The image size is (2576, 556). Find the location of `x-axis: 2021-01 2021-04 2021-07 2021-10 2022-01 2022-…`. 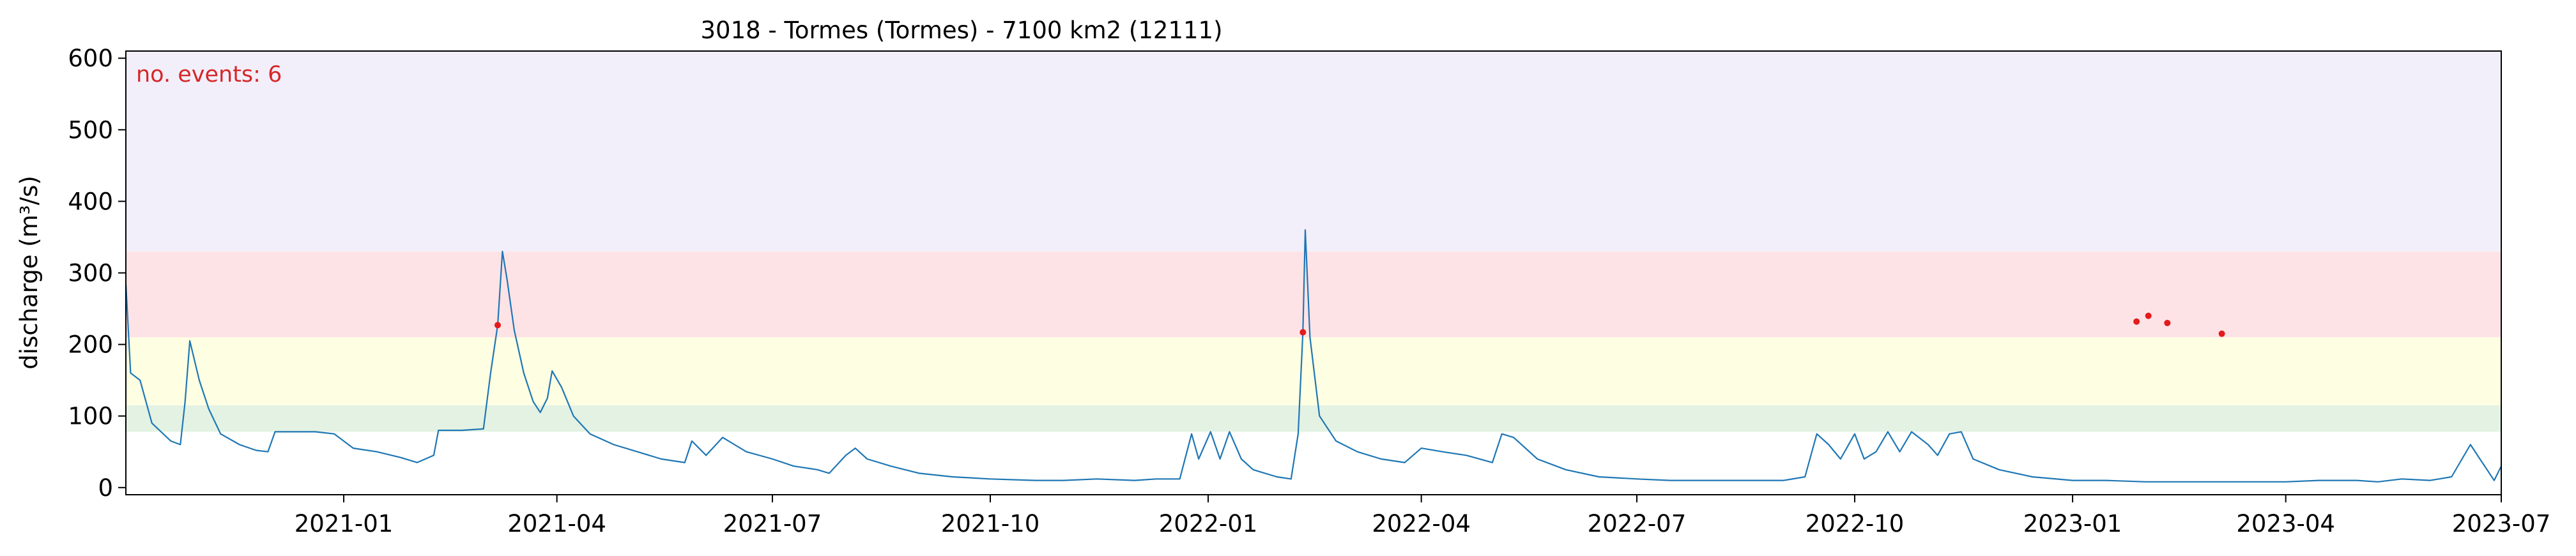

x-axis: 2021-01 2021-04 2021-07 2021-10 2022-01 2022-… is located at coordinates (1423, 516).